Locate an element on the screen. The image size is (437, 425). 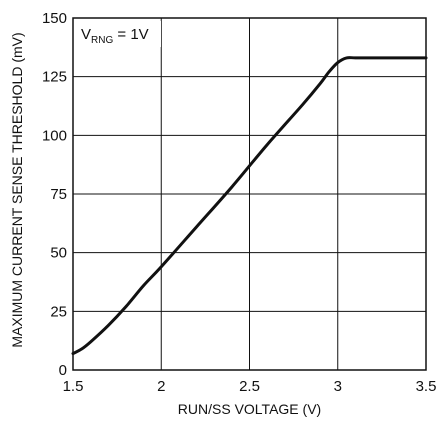
y-tick-label: 150 is located at coordinates (54, 18).